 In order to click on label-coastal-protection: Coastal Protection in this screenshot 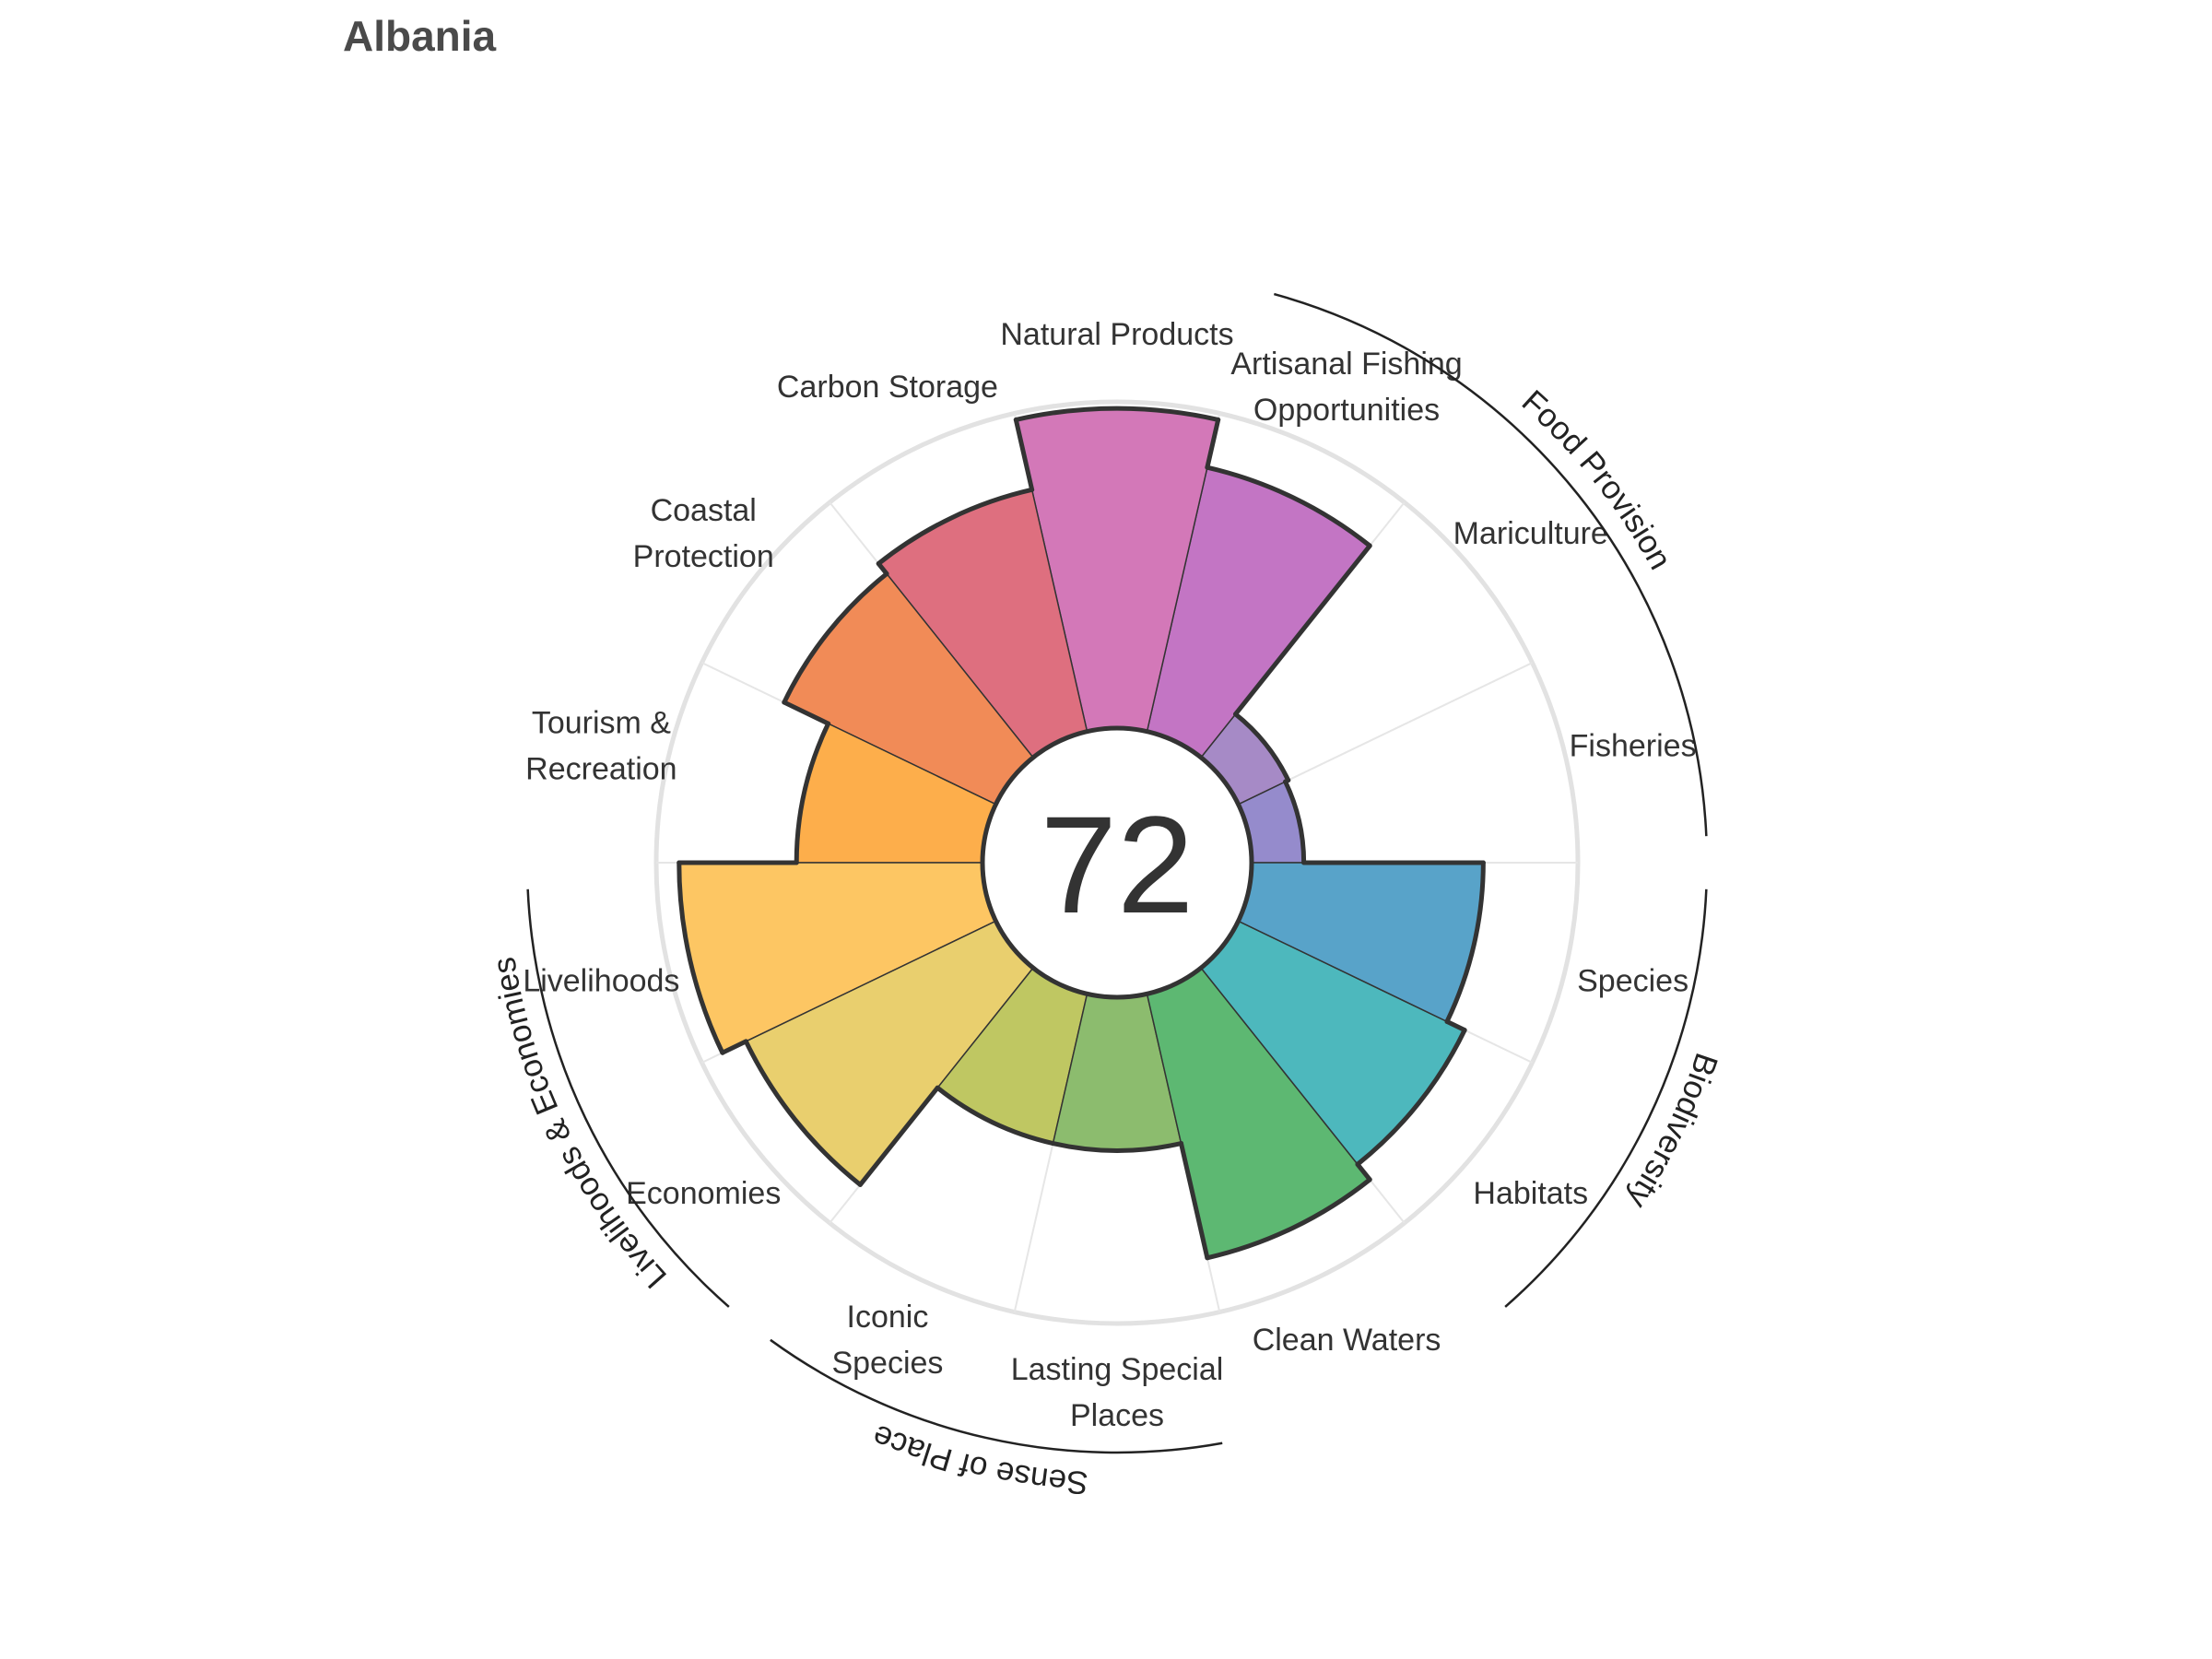, I will do `click(703, 533)`.